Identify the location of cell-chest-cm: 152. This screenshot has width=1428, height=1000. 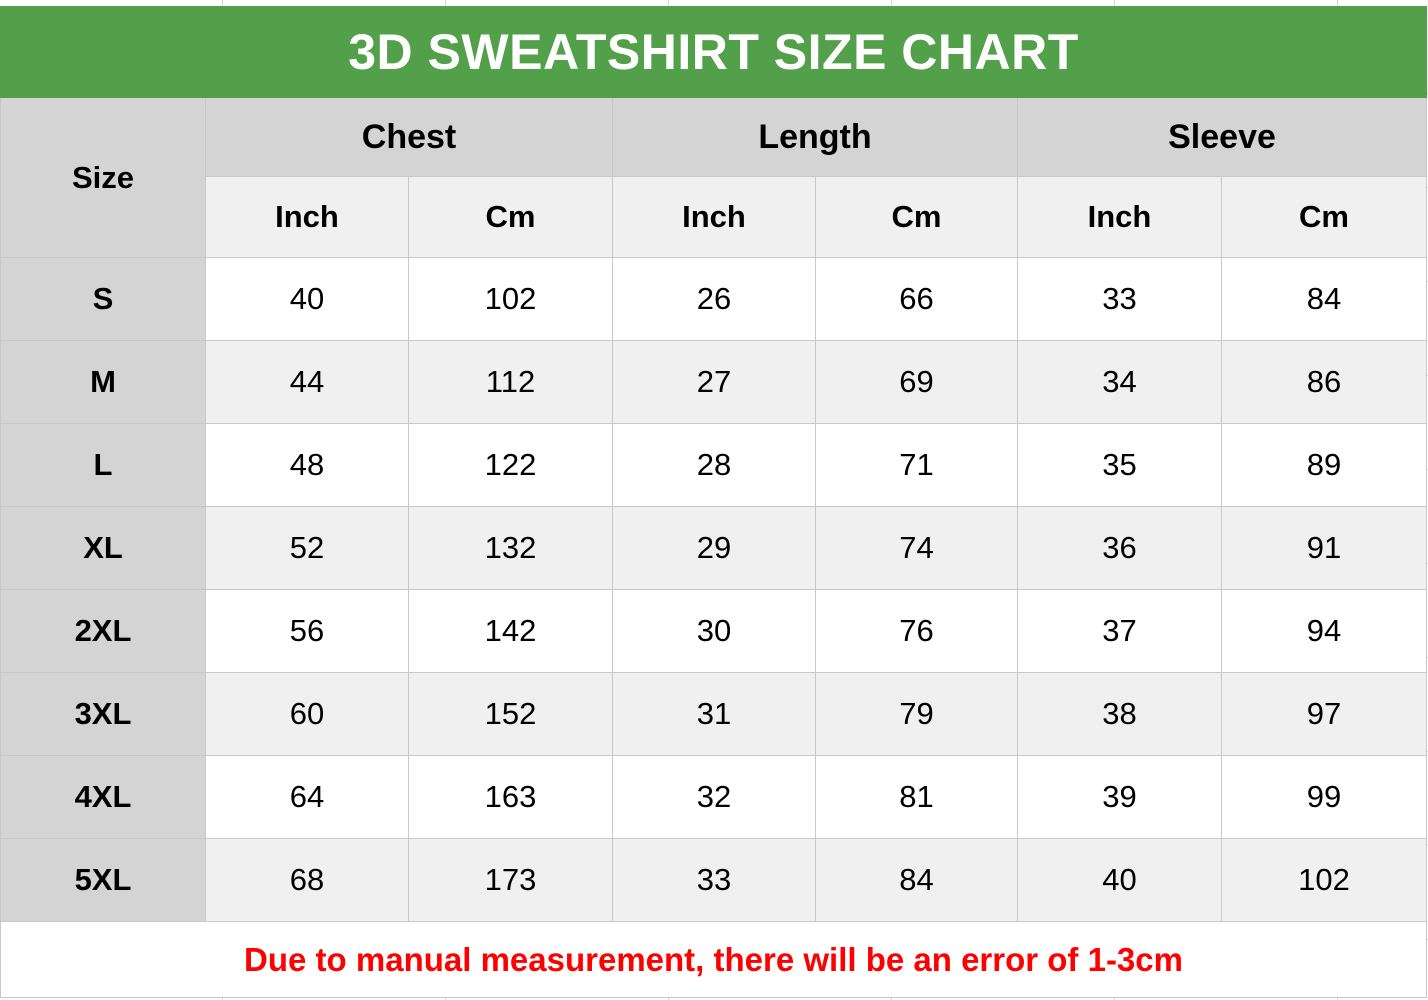
(510, 714).